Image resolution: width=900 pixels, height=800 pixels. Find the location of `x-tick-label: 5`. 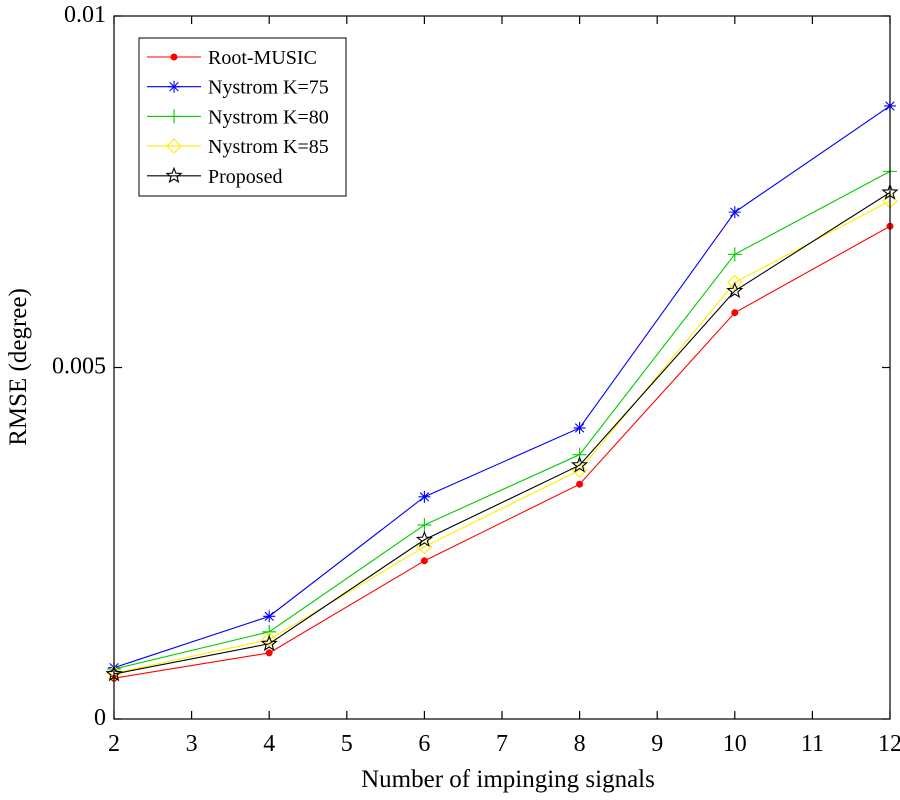

x-tick-label: 5 is located at coordinates (347, 744).